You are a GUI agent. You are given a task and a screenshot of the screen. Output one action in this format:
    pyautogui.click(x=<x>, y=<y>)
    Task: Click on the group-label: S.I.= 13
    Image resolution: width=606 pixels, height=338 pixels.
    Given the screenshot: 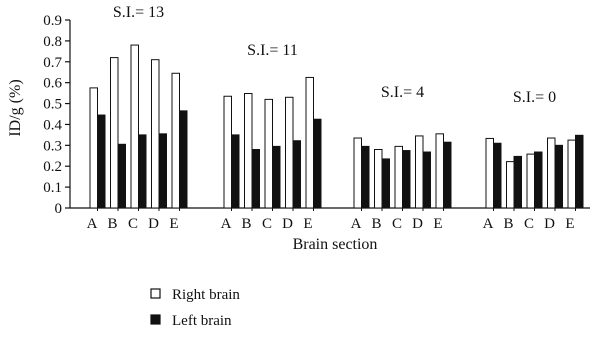 What is the action you would take?
    pyautogui.click(x=138, y=12)
    